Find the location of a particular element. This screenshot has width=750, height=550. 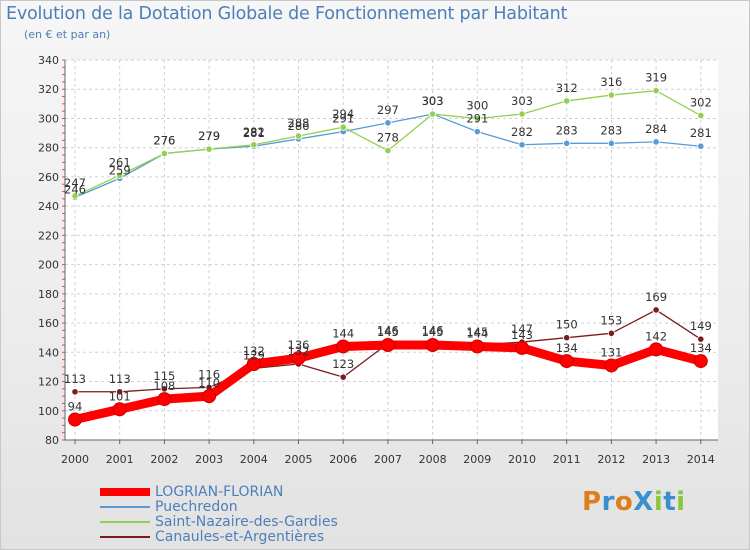

logo-letter: r is located at coordinates (608, 502).